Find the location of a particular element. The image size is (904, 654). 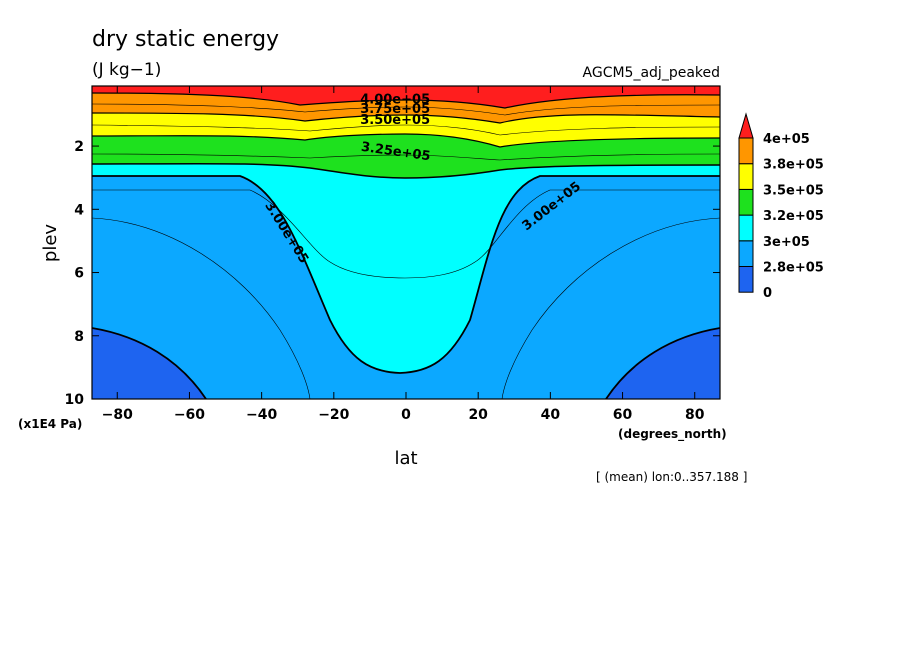

fill-polar-south is located at coordinates (149, 363).